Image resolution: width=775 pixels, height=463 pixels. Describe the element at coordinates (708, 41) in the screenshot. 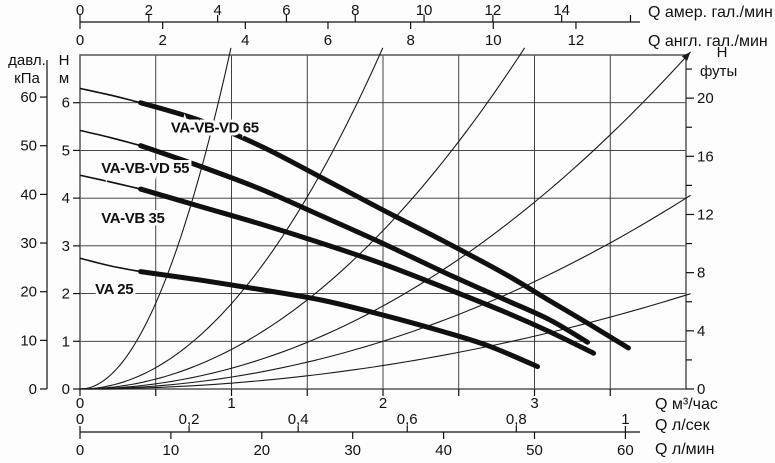

I see `axis-unit-imp-gpm: Q англ. гал./мин` at that location.